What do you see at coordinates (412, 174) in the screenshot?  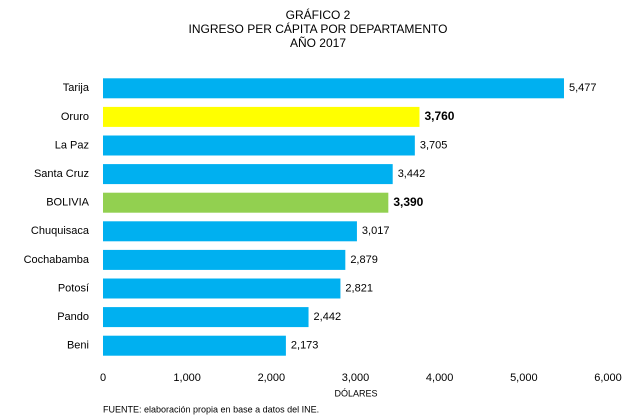 I see `data-label: 3,442` at bounding box center [412, 174].